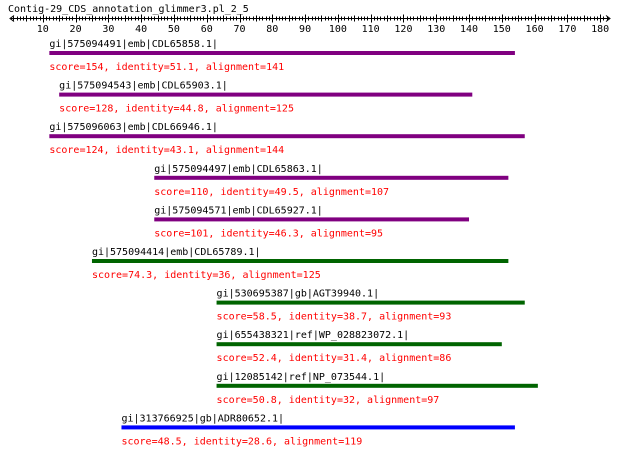 This screenshot has width=620, height=461. What do you see at coordinates (436, 29) in the screenshot?
I see `ruler-tick-label: 130` at bounding box center [436, 29].